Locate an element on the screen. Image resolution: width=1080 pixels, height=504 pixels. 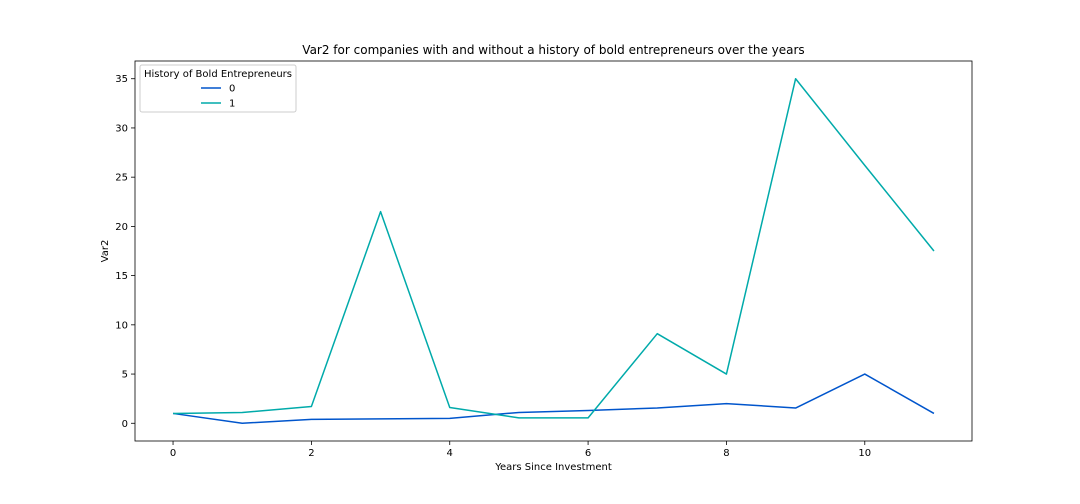
y-tick-label: 20 is located at coordinates (121, 227).